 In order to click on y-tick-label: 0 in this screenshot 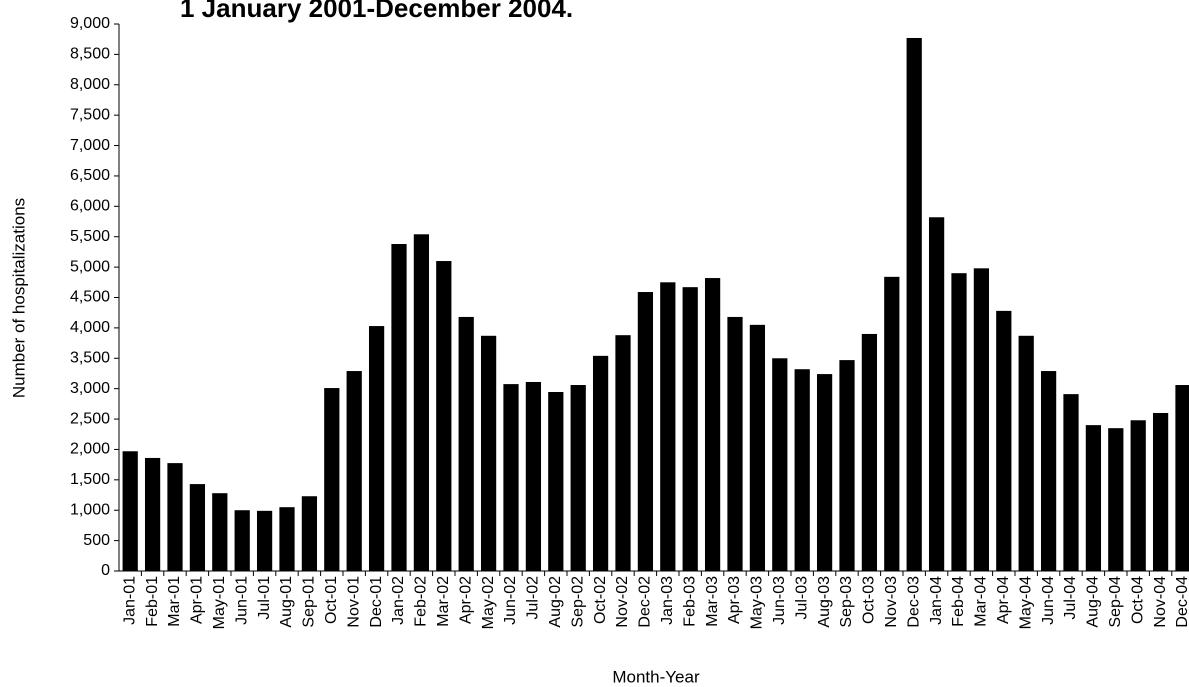, I will do `click(105, 570)`.